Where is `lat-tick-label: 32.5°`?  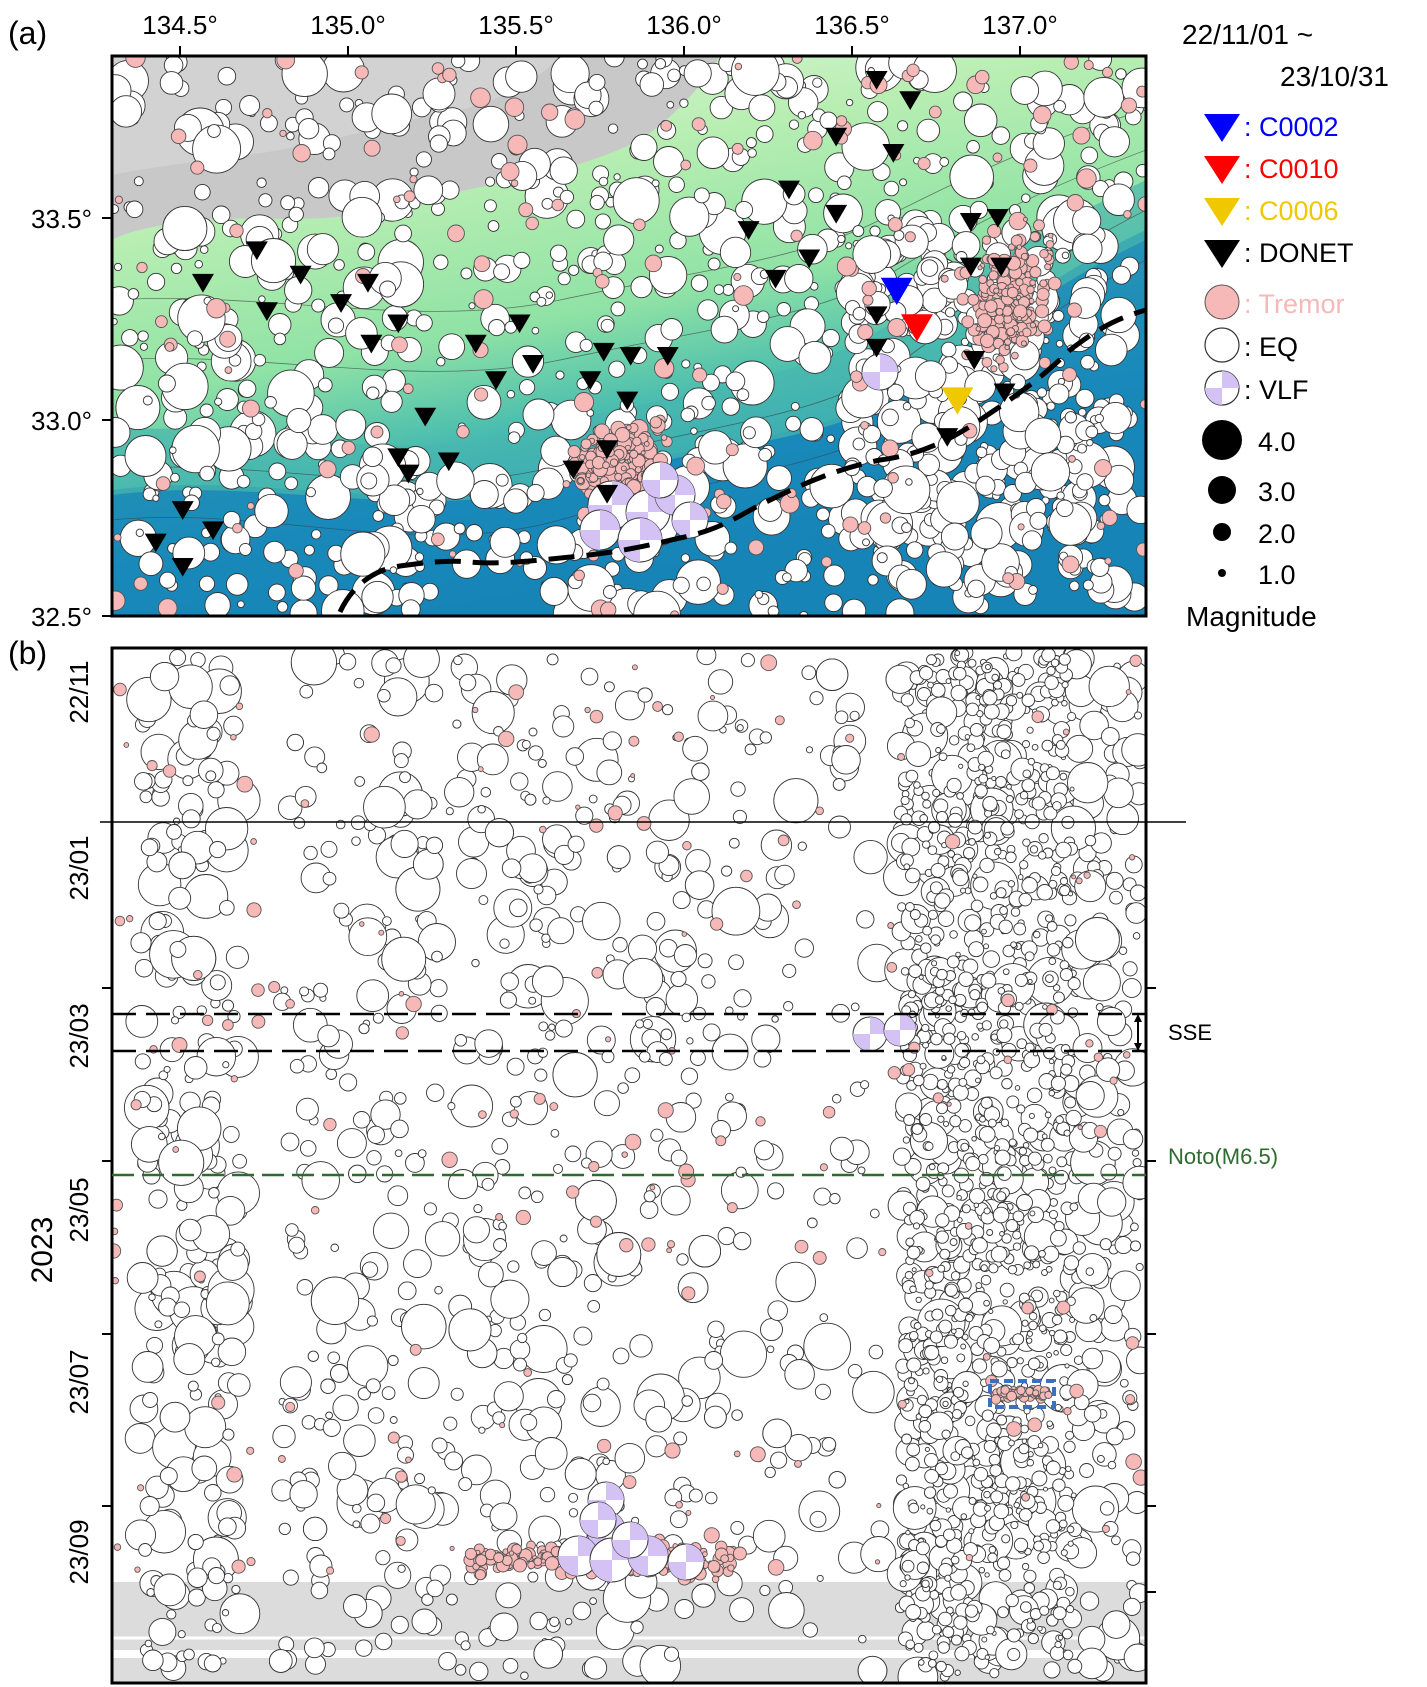 lat-tick-label: 32.5° is located at coordinates (61, 617).